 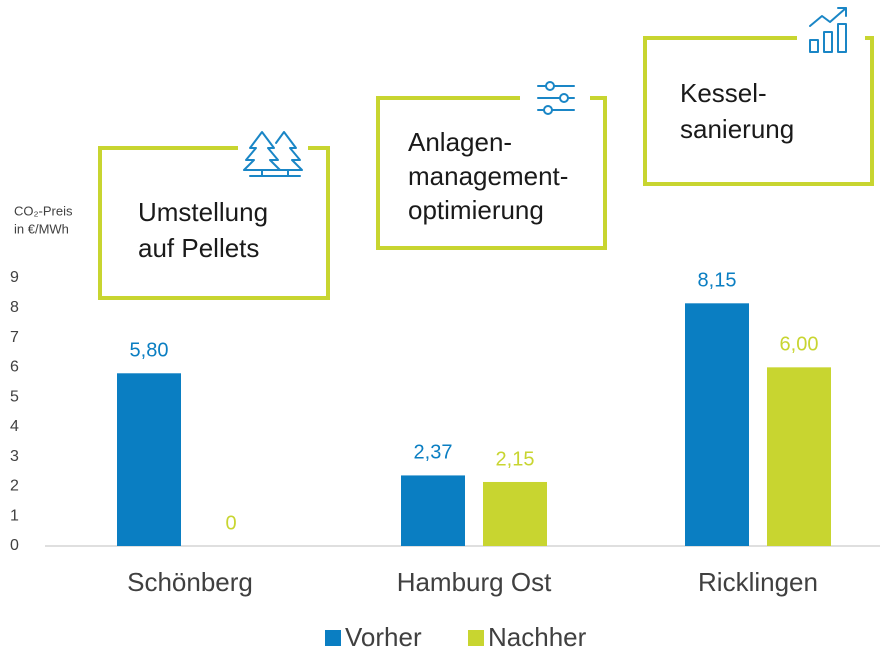 I want to click on x-tick-label: Ricklingen, so click(x=758, y=582).